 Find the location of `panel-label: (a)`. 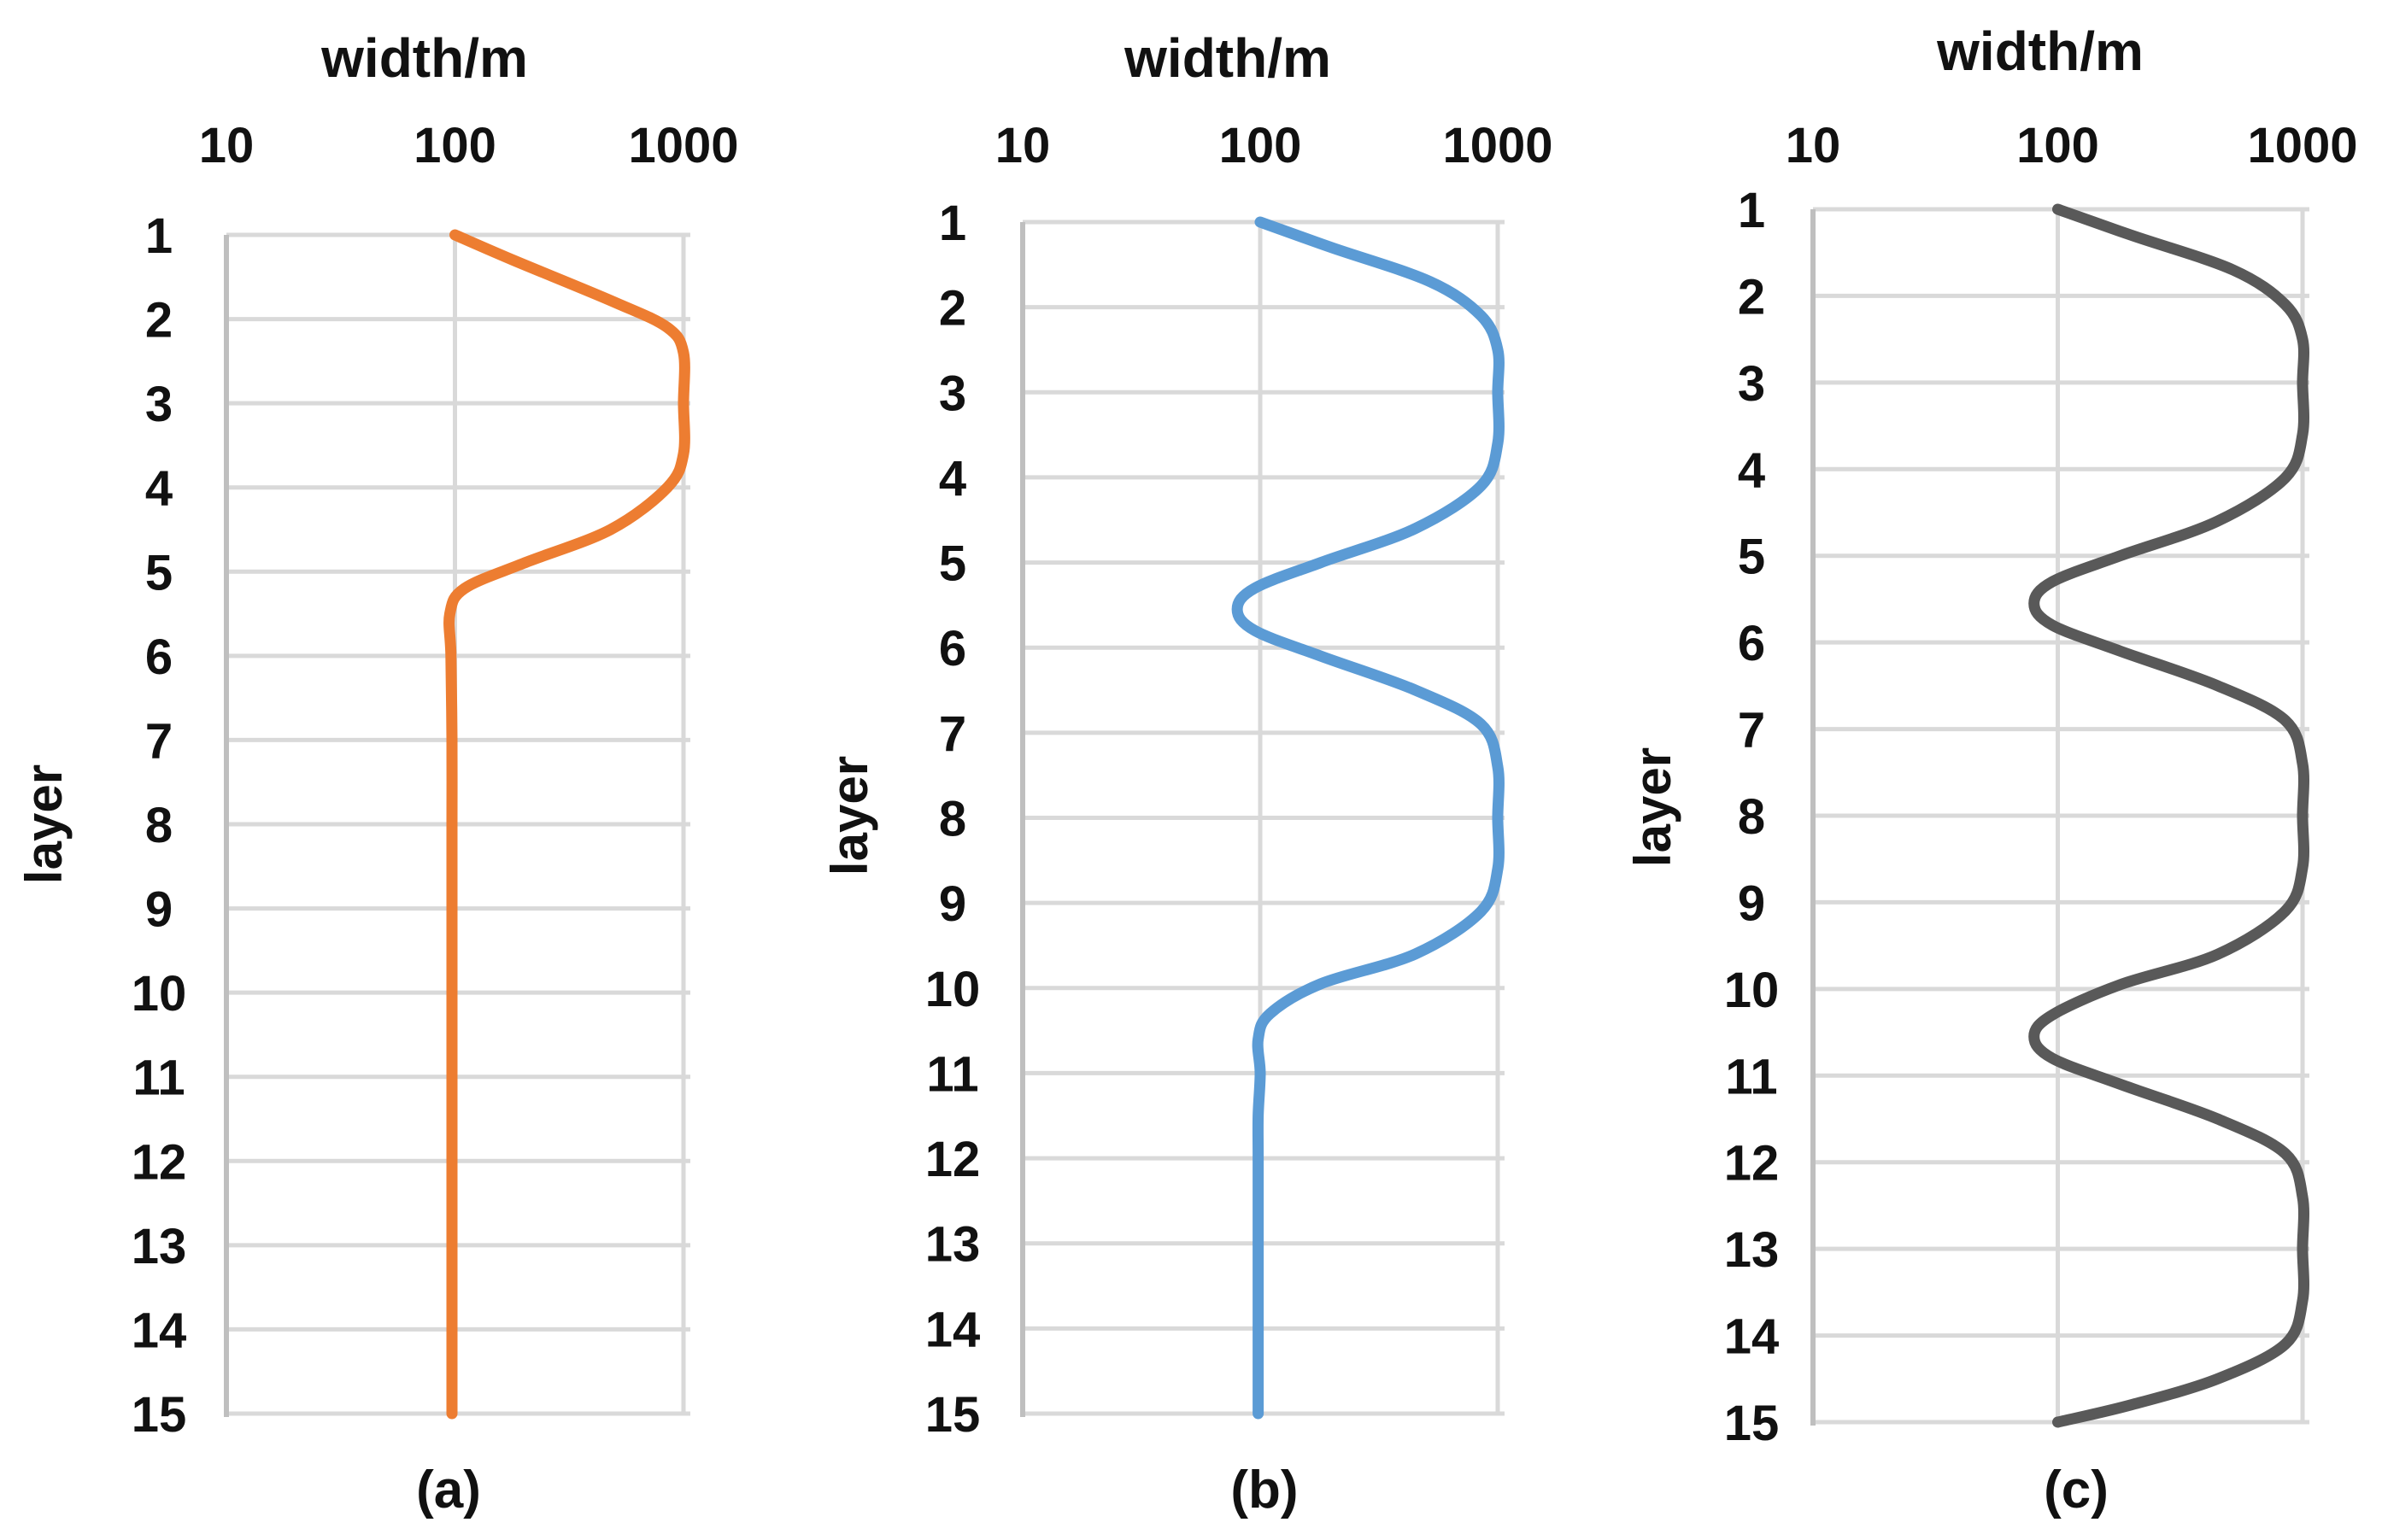

panel-label: (a) is located at coordinates (448, 1490).